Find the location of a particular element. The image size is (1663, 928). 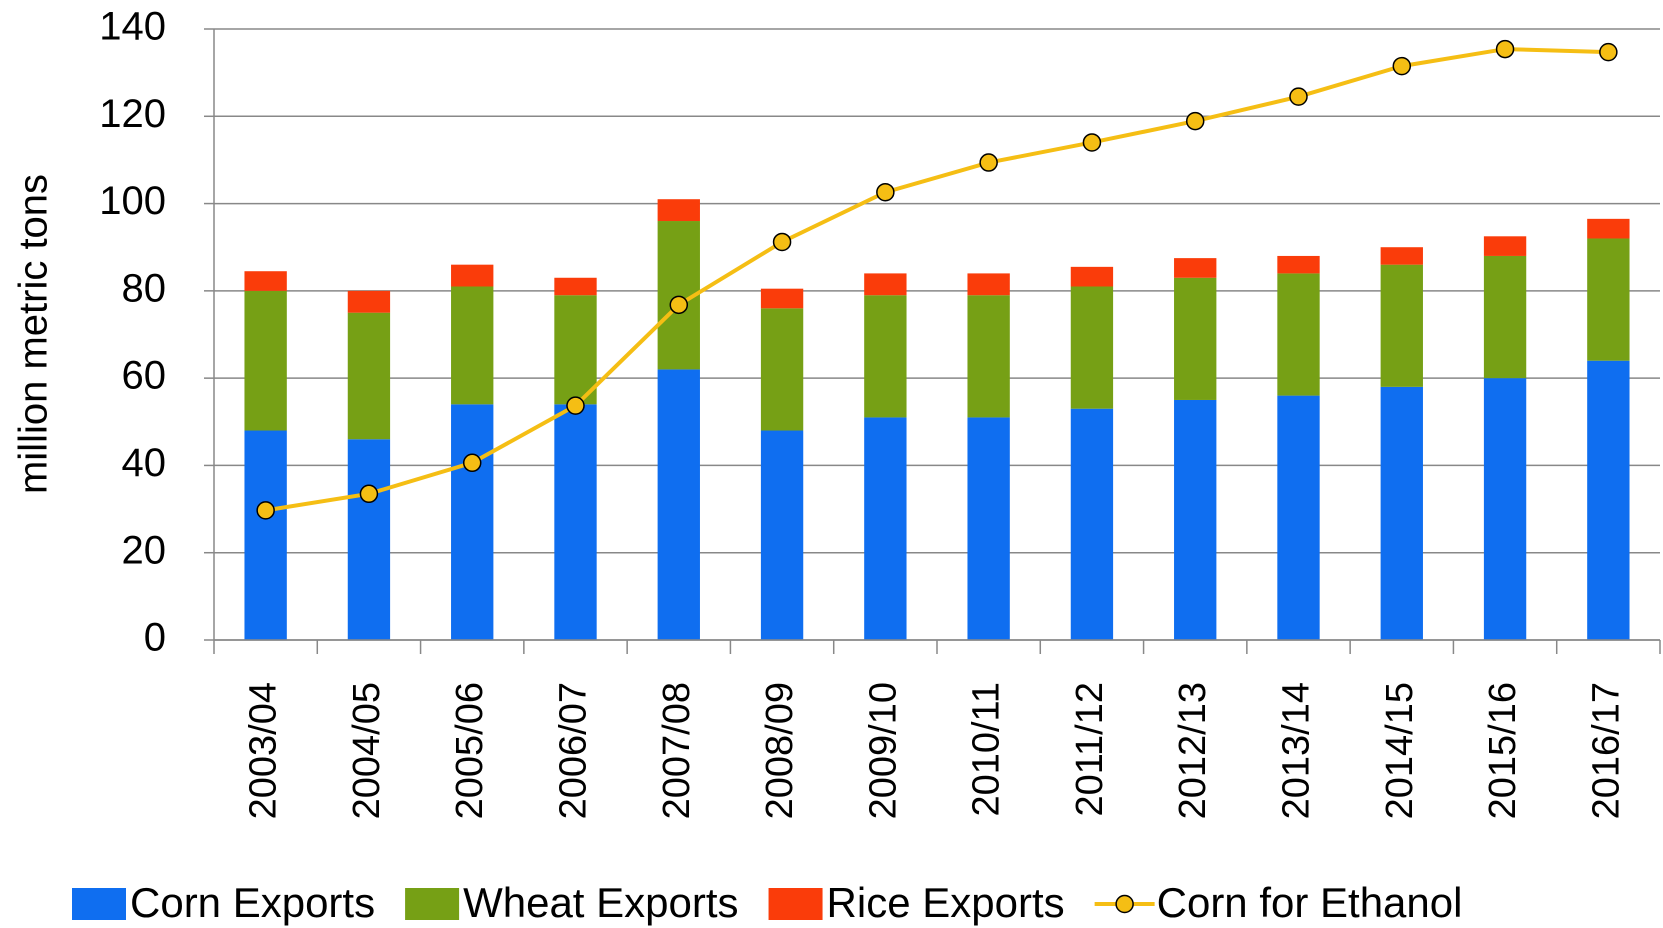

legend-marker is located at coordinates (1124, 904).